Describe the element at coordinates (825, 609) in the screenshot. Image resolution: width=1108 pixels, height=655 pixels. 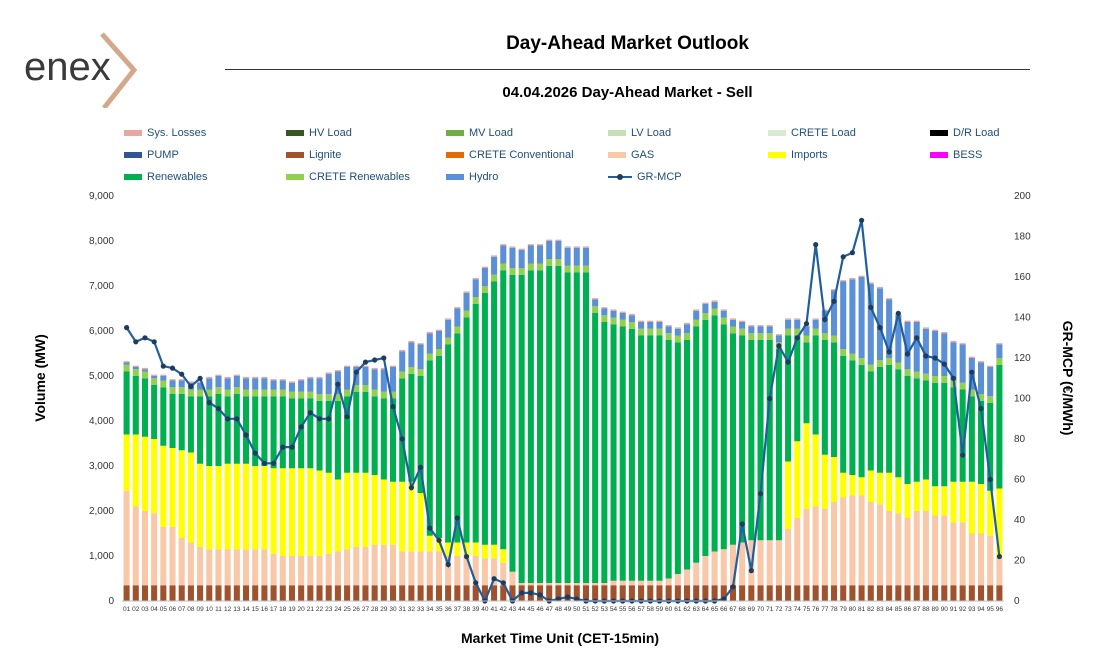
I see `x-tick-label: 77` at that location.